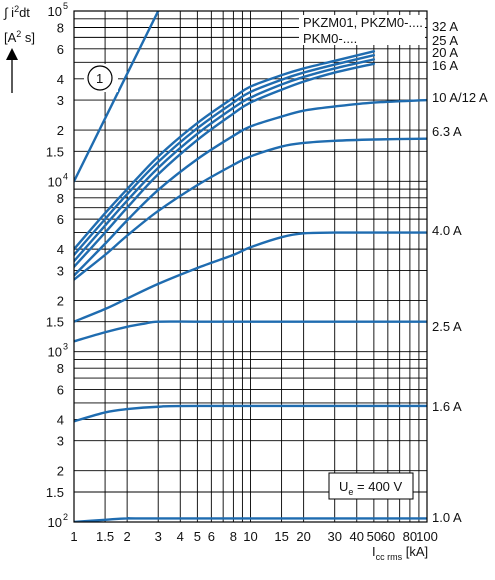  I want to click on series-label: 16 A, so click(445, 65).